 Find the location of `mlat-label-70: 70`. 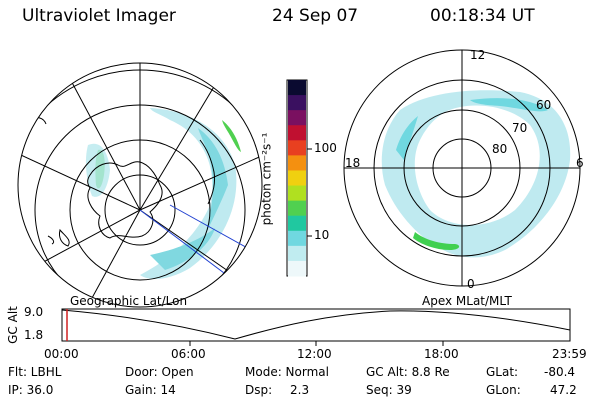

mlat-label-70: 70 is located at coordinates (520, 128).